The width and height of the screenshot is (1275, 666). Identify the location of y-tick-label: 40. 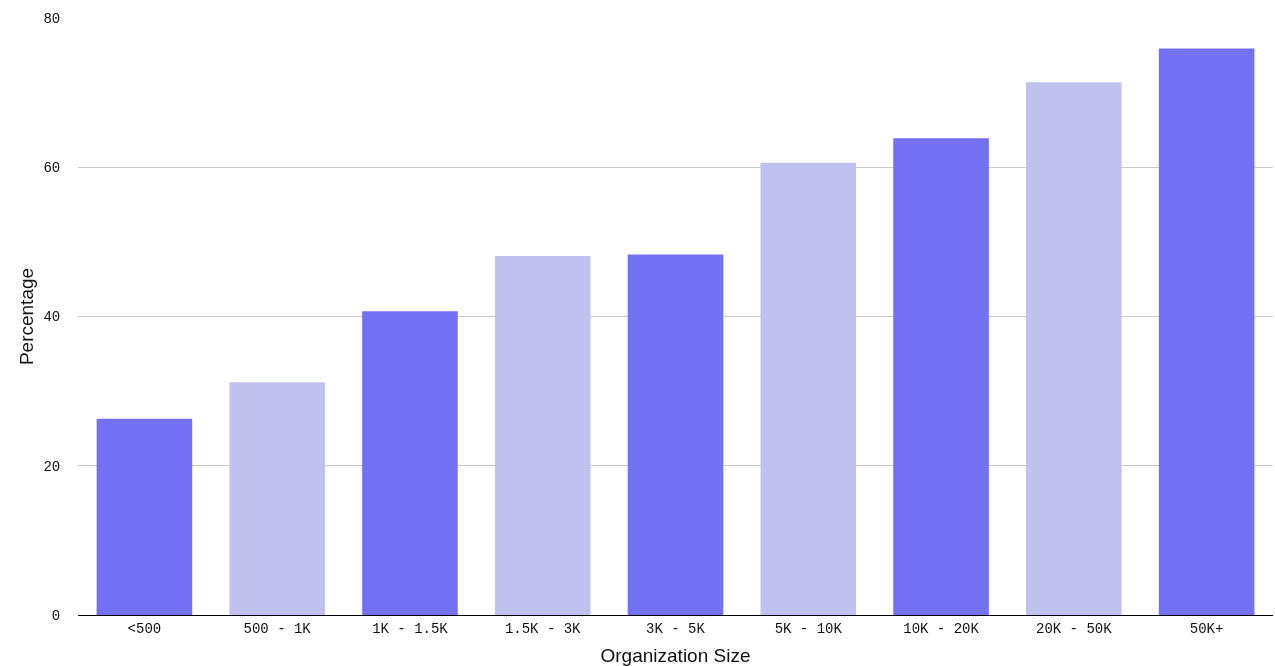
(52, 317).